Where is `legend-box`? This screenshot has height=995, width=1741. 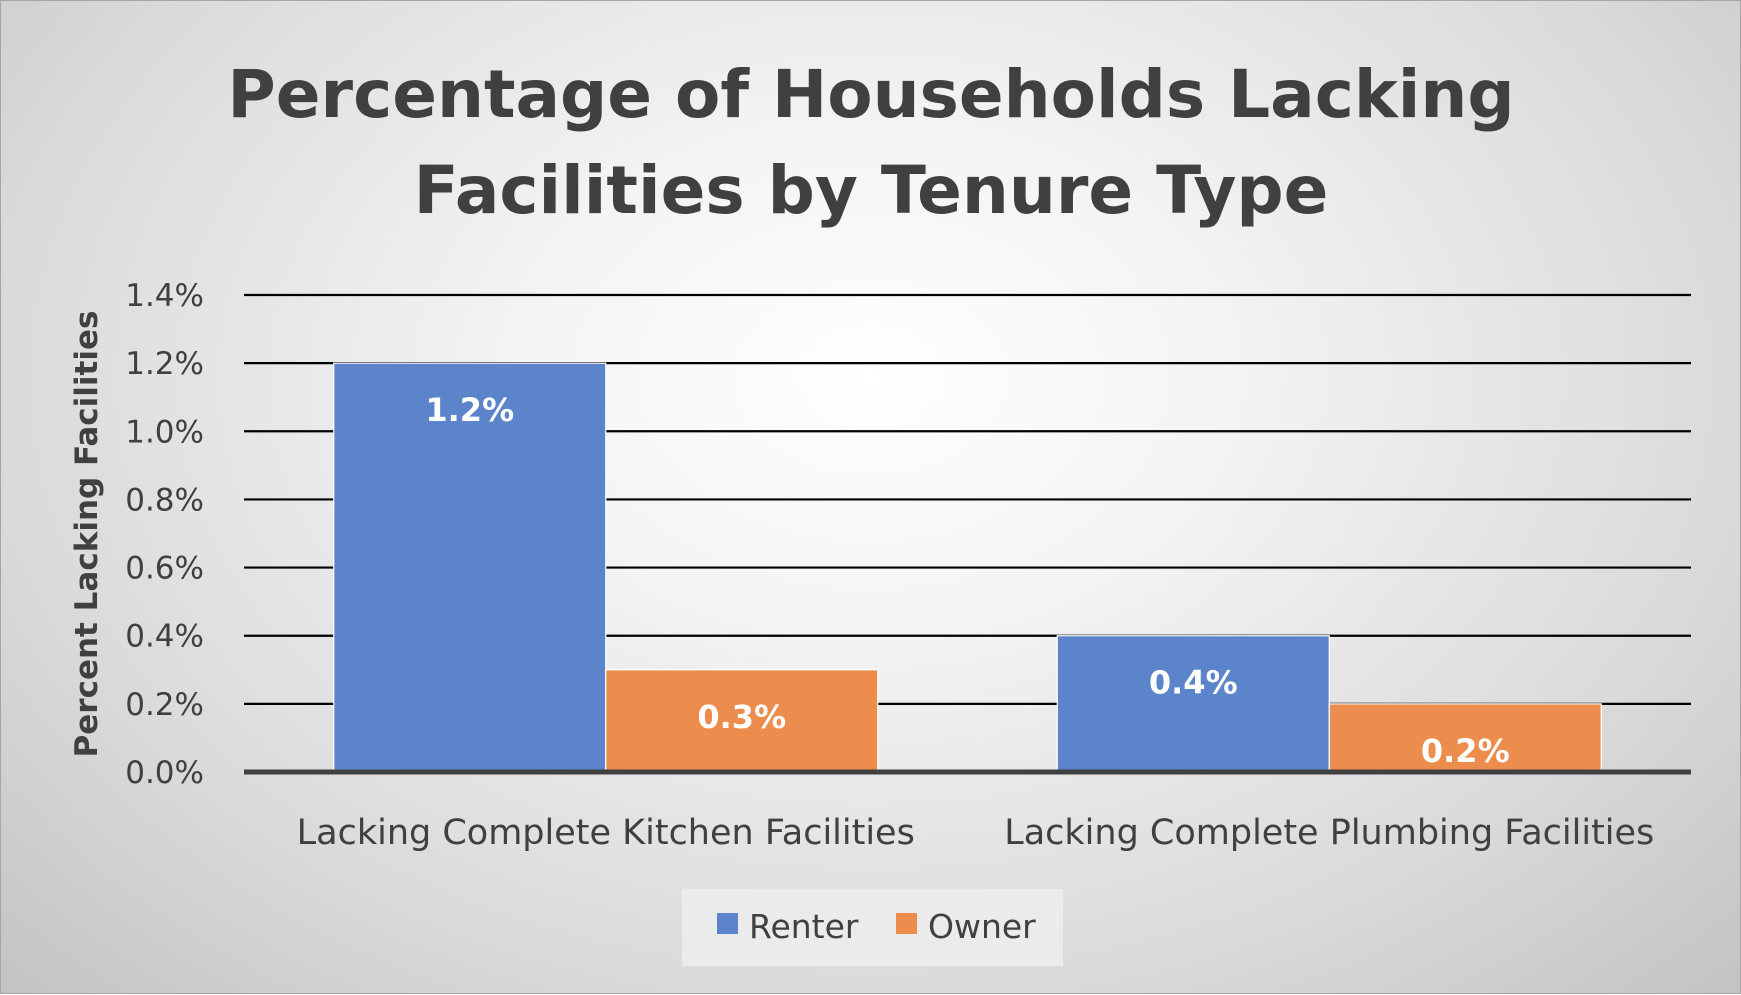
legend-box is located at coordinates (872, 927).